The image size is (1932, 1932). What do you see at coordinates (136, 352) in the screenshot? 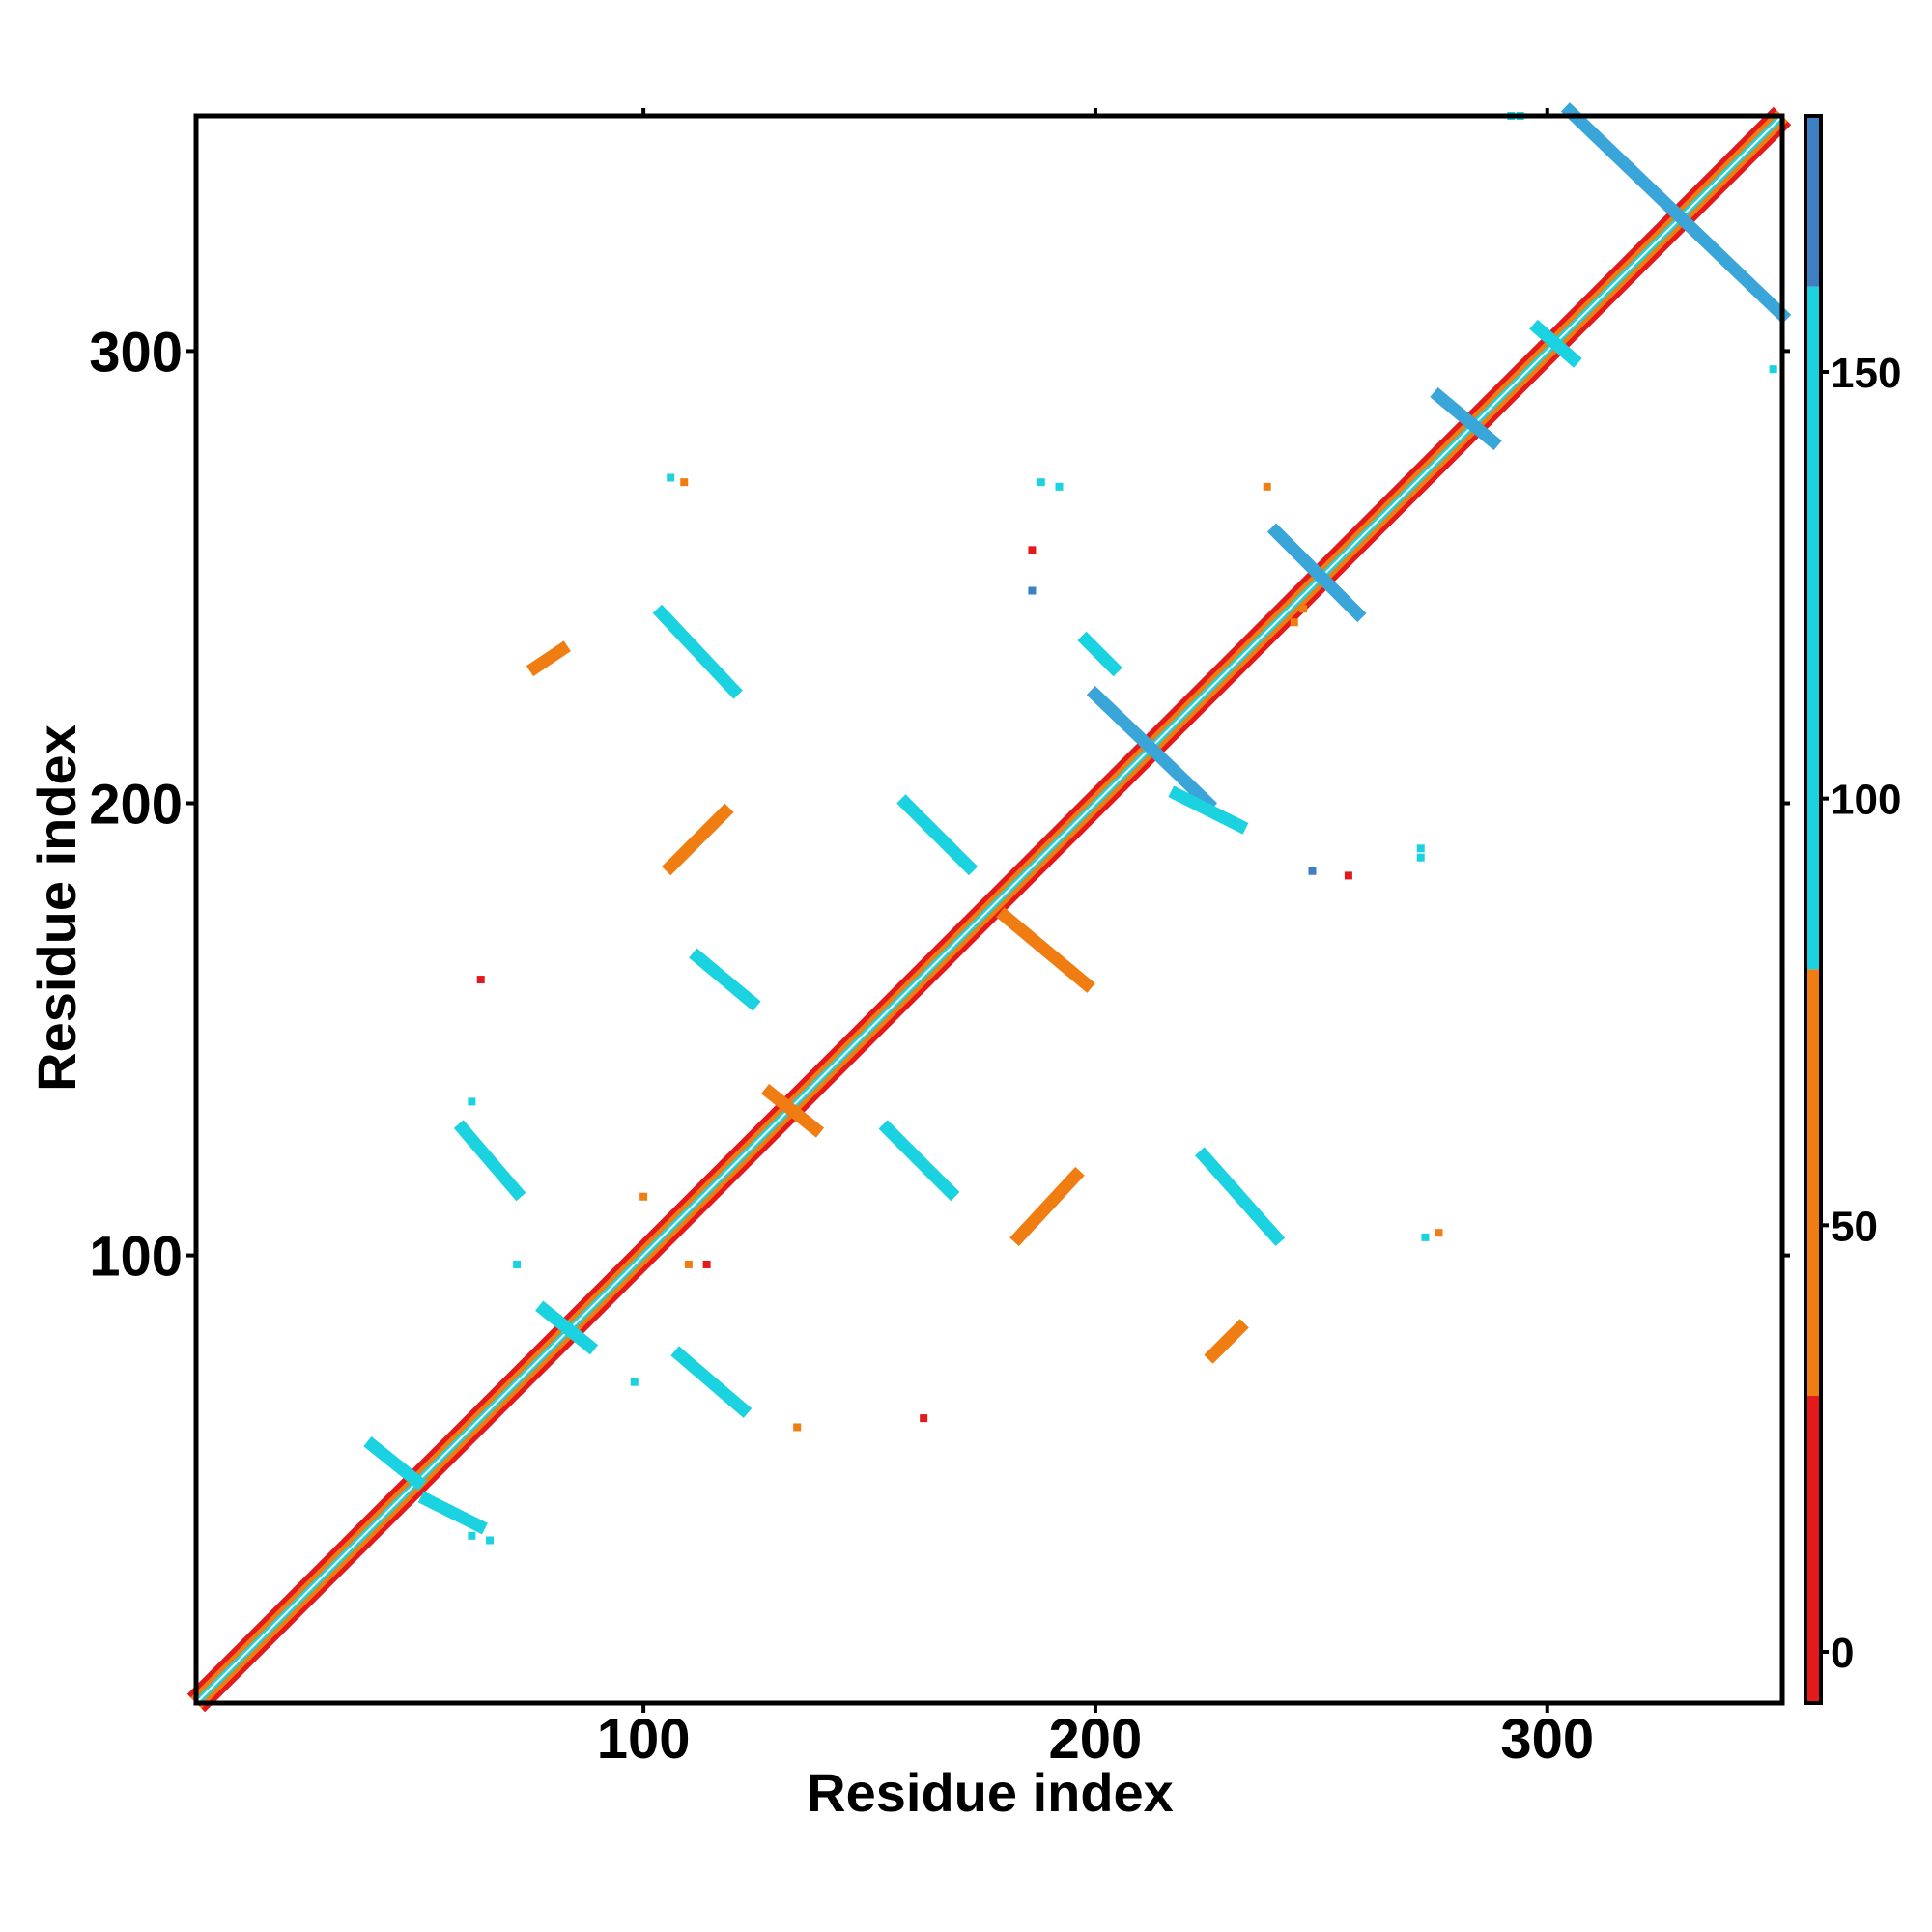
I see `y-tick-label-300: 300` at bounding box center [136, 352].